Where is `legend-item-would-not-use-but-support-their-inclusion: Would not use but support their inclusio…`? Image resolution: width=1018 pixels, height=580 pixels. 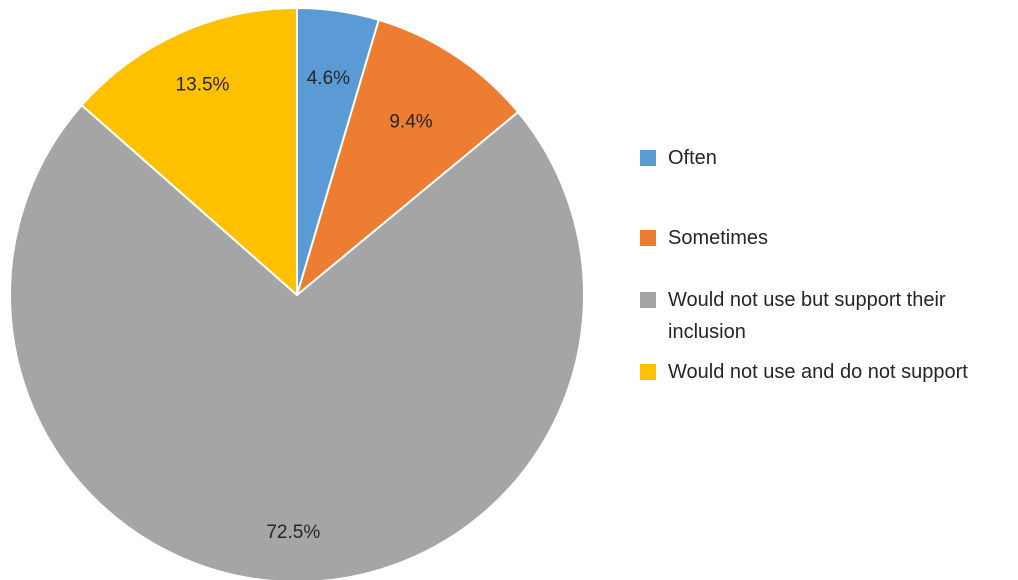 legend-item-would-not-use-but-support-their-inclusion: Would not use but support their inclusio… is located at coordinates (825, 316).